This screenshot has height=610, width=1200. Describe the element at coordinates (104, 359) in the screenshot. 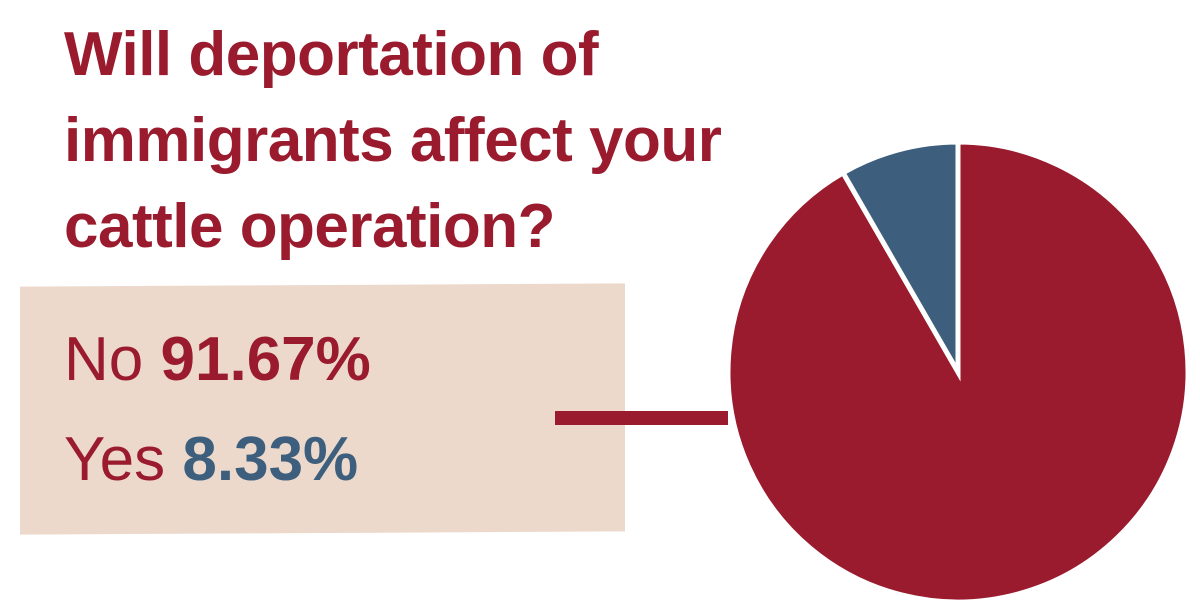

I see `legend-label: No` at that location.